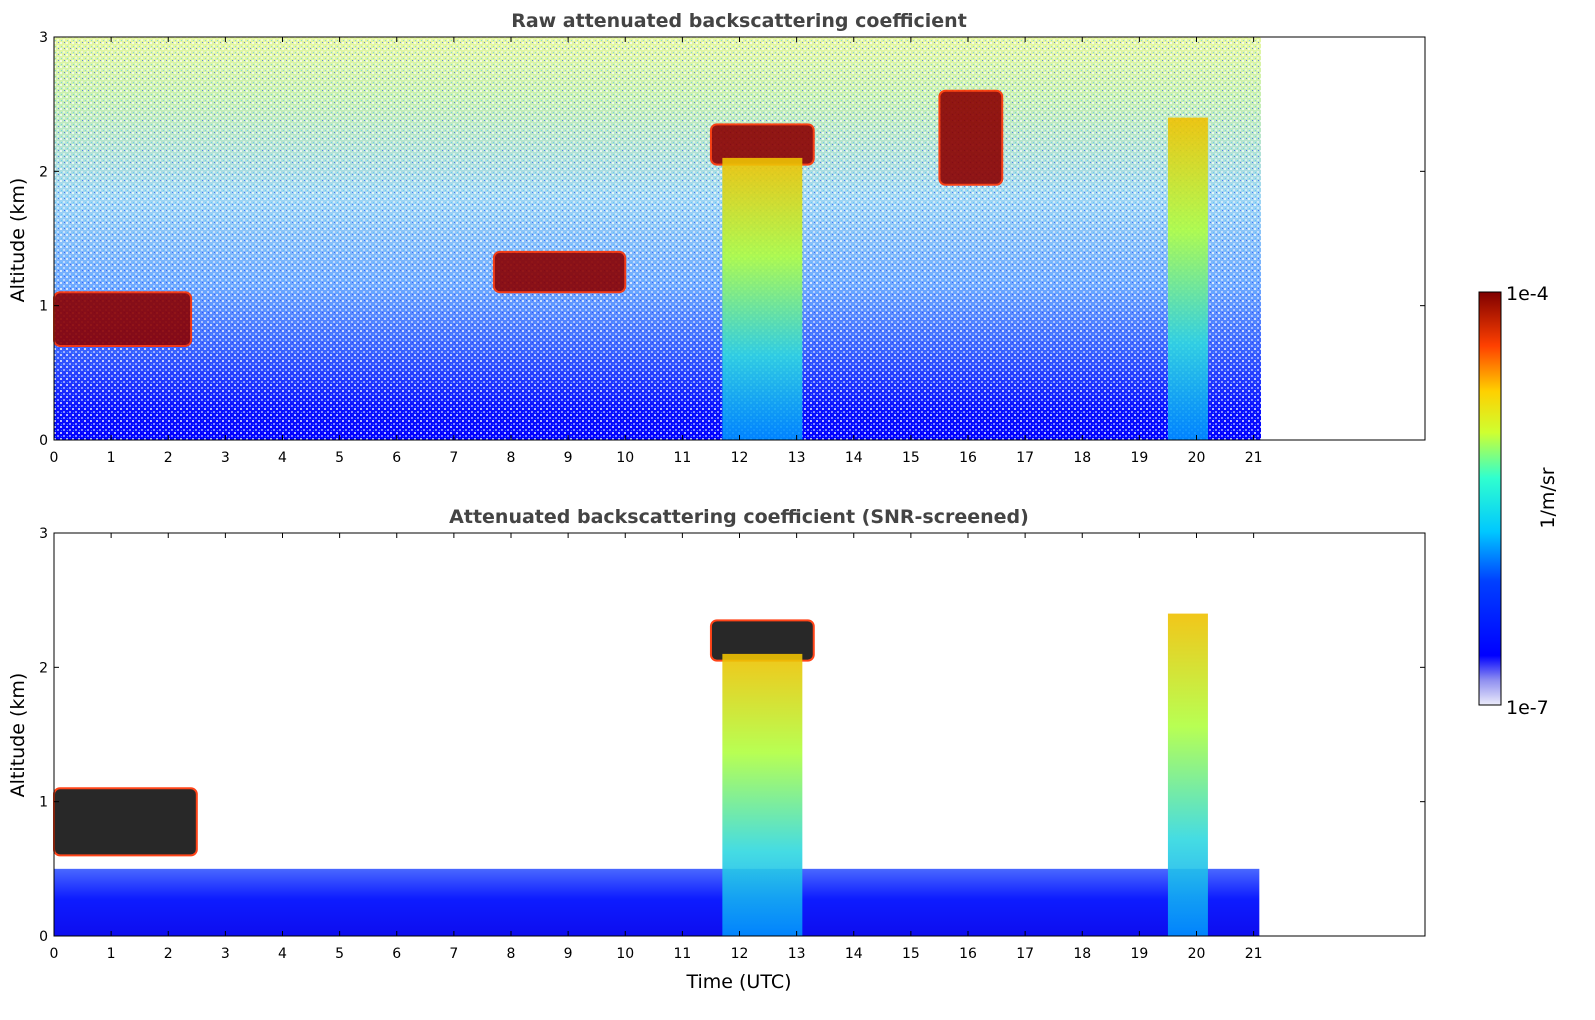 Image resolution: width=1595 pixels, height=1020 pixels. I want to click on panel-2-y-label: Altitude (km), so click(18, 735).